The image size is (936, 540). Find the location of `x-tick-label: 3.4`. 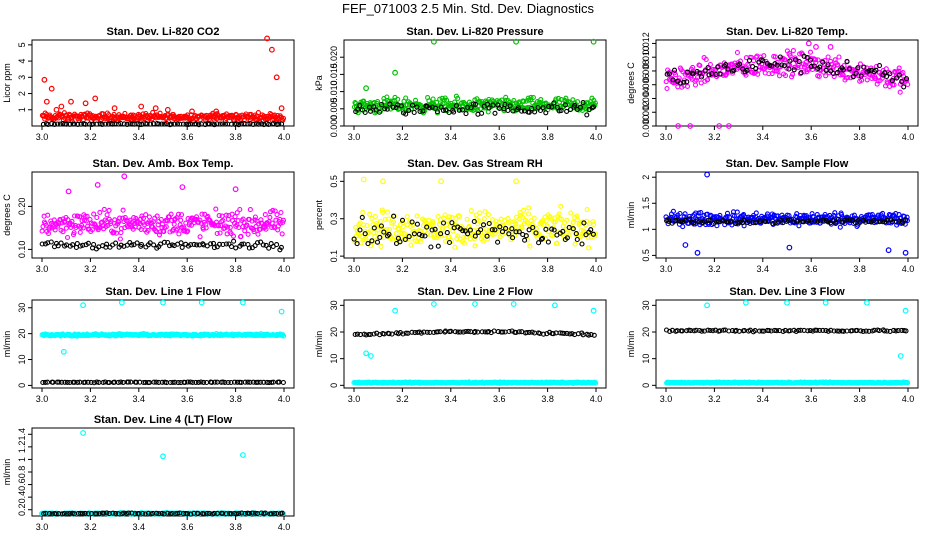

x-tick-label: 3.4 is located at coordinates (139, 527).